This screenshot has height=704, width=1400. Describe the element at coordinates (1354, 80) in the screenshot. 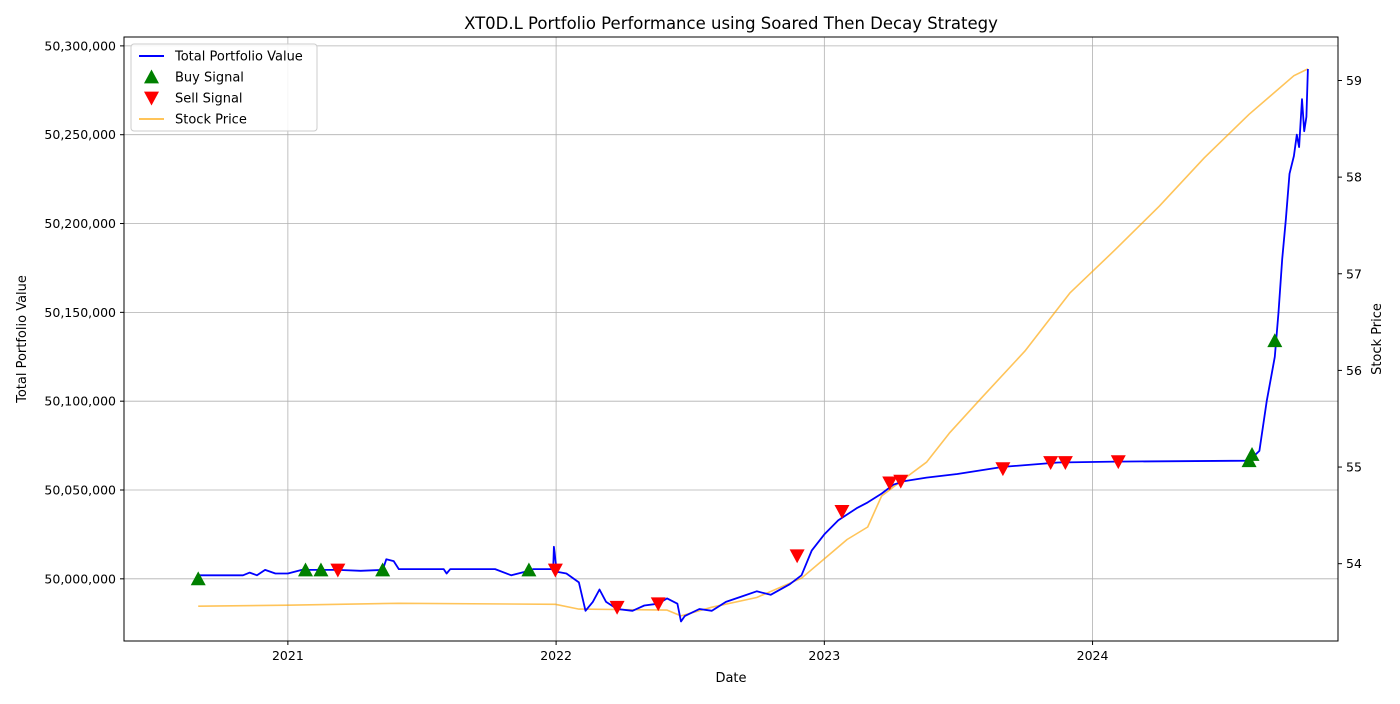

I see `y-right-tick-label: 59` at that location.